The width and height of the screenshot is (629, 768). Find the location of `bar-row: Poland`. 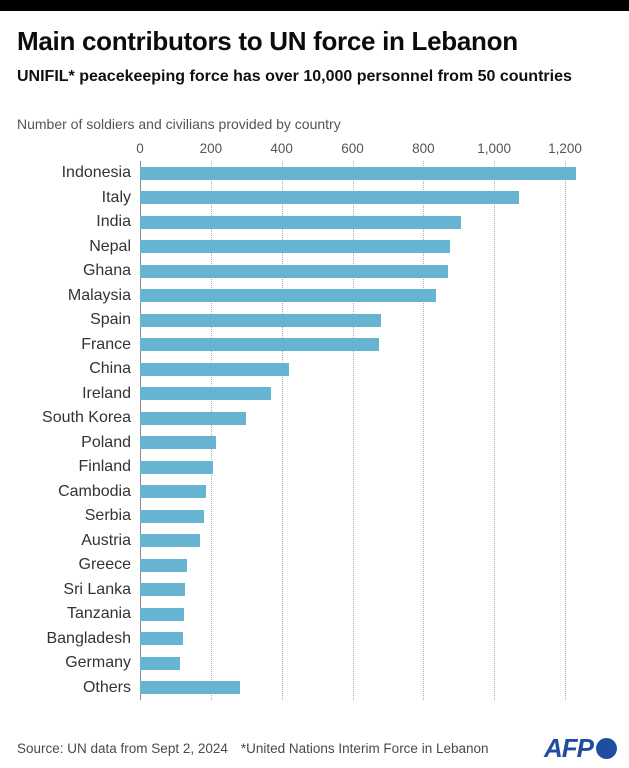

bar-row: Poland is located at coordinates (314, 443).